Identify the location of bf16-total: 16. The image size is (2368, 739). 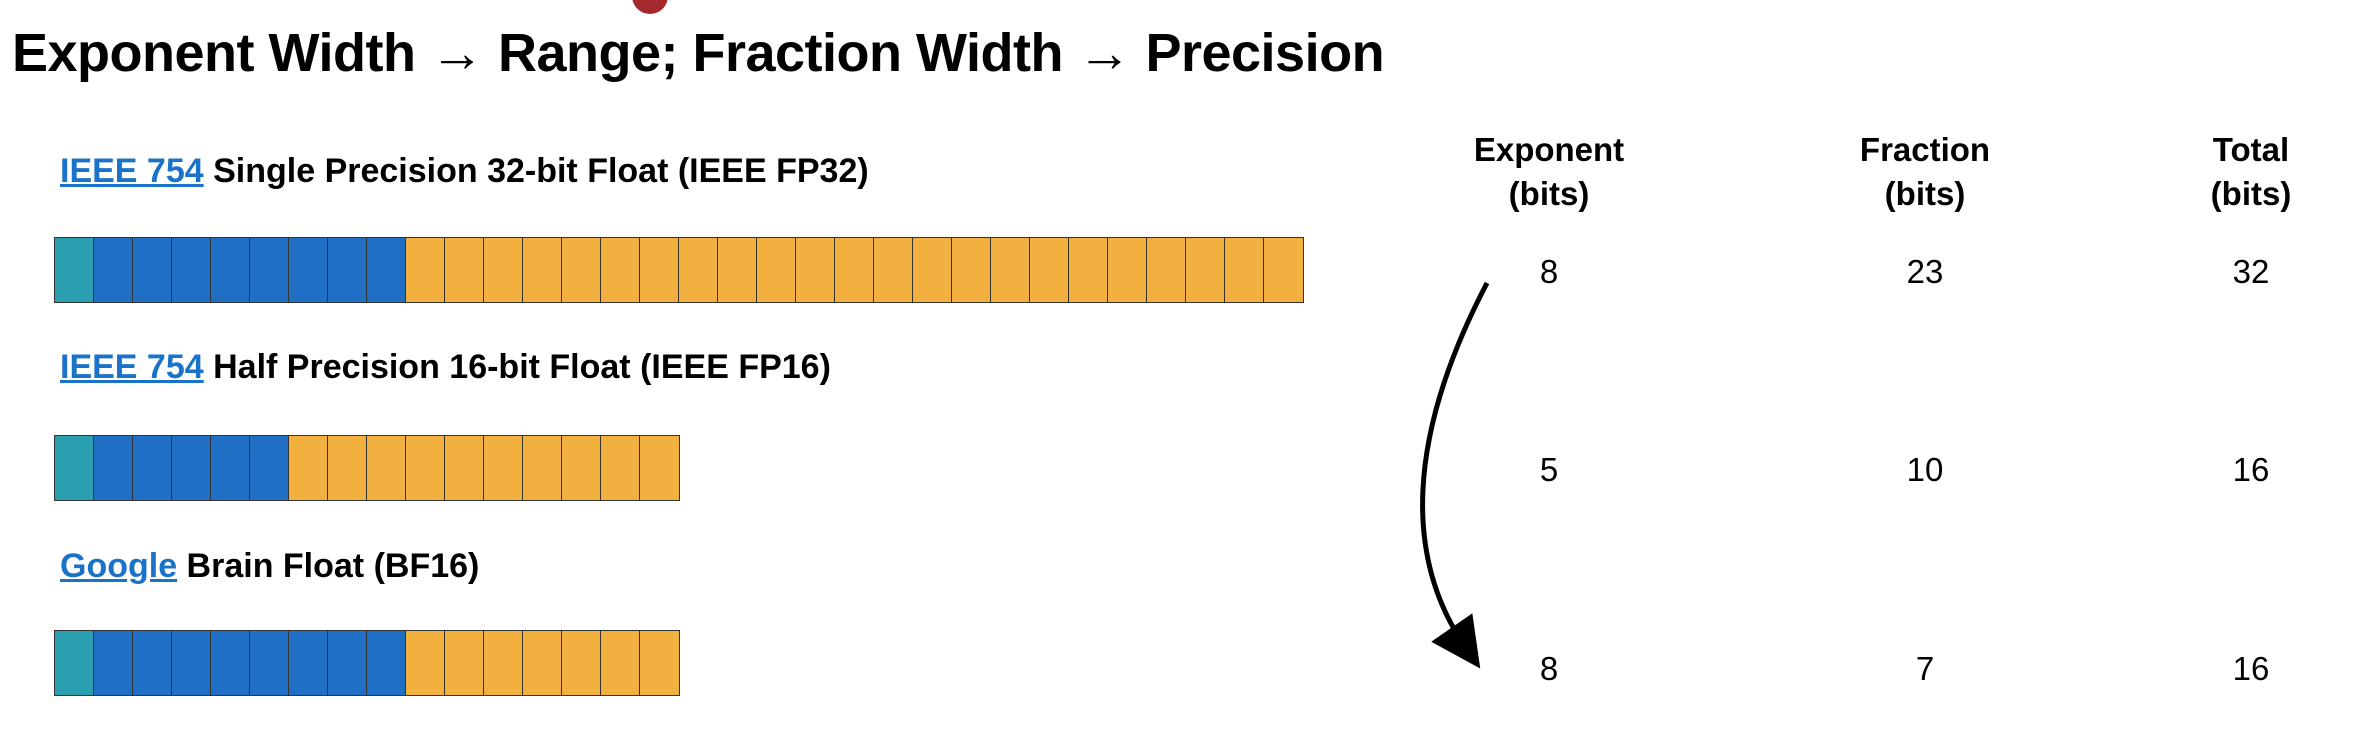
(2251, 668).